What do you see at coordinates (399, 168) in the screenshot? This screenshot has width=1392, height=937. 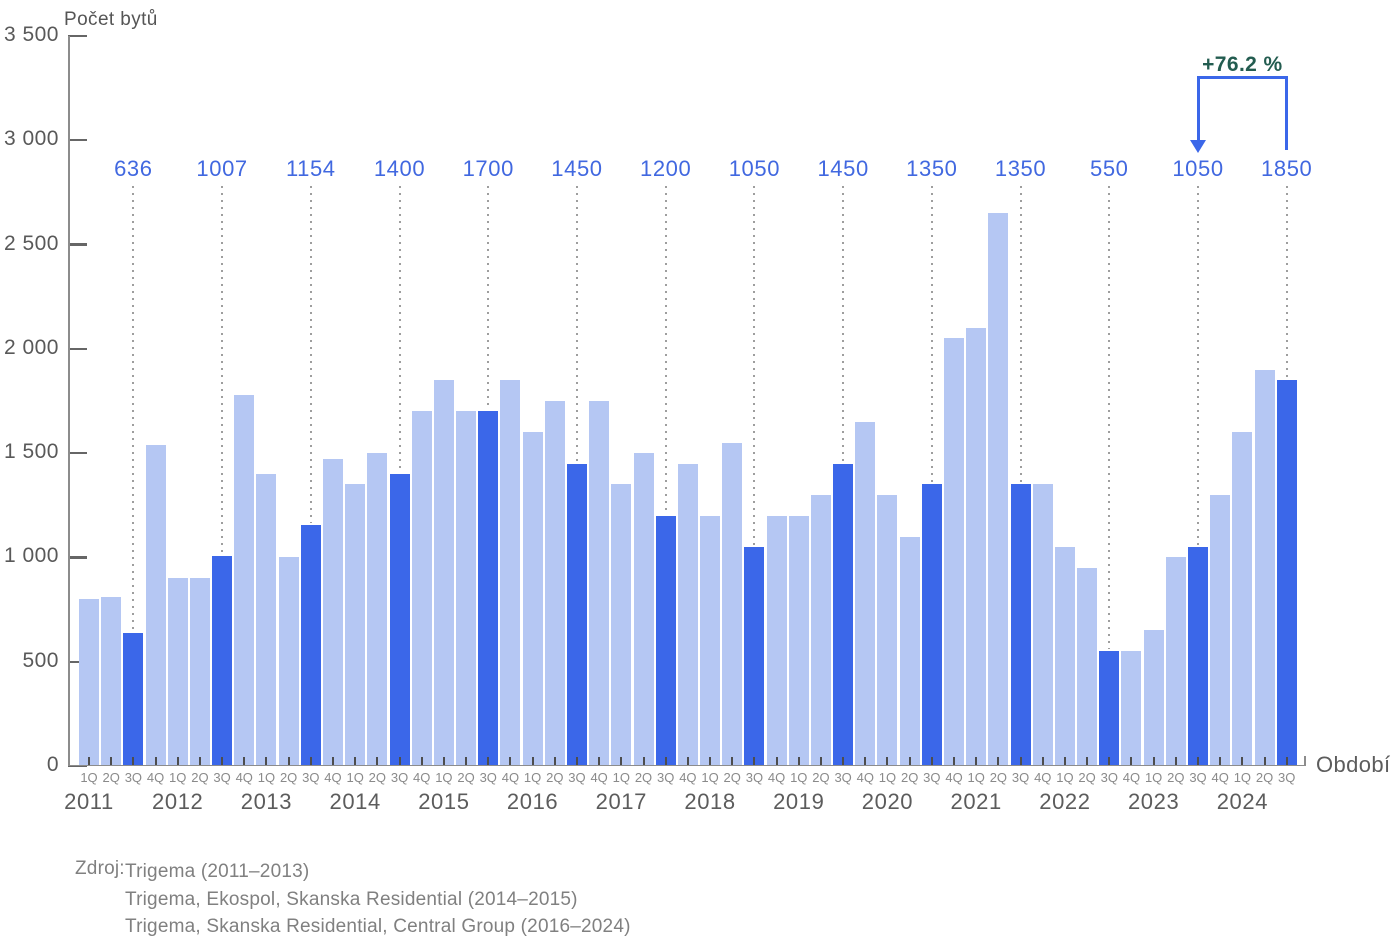 I see `value-label: 1400` at bounding box center [399, 168].